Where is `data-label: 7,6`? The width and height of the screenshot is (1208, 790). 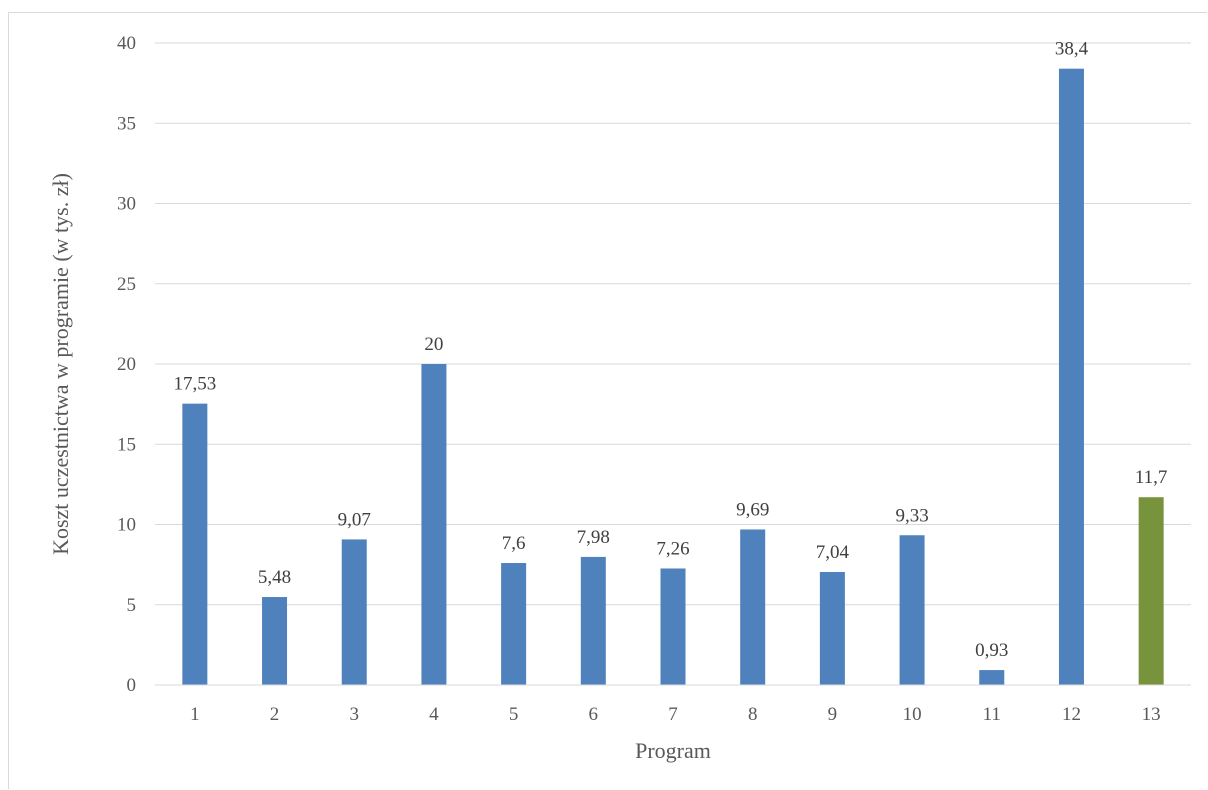
data-label: 7,6 is located at coordinates (514, 543).